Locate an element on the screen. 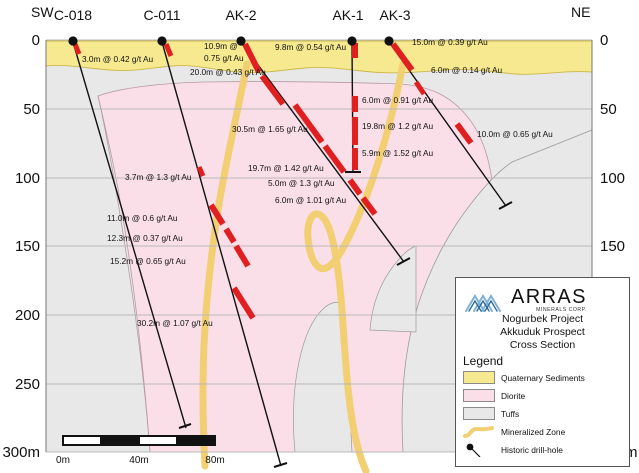 This screenshot has height=473, width=639. mineralized-zone-east is located at coordinates (355, 266).